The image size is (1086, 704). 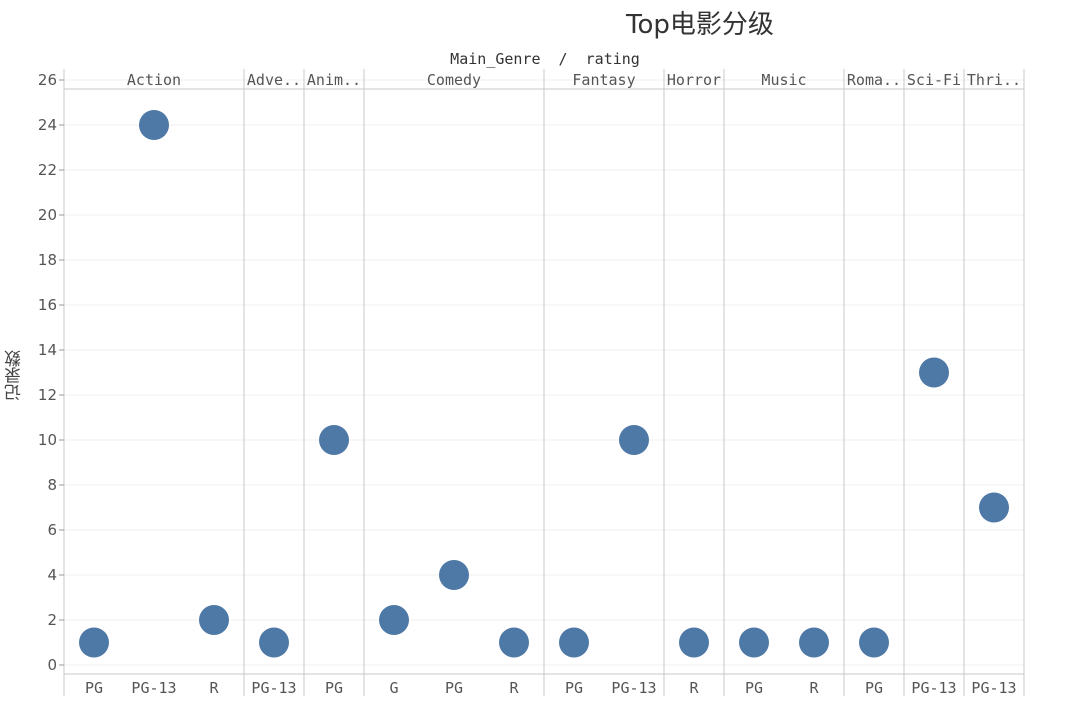 What do you see at coordinates (47, 215) in the screenshot?
I see `y-tick-label: 20` at bounding box center [47, 215].